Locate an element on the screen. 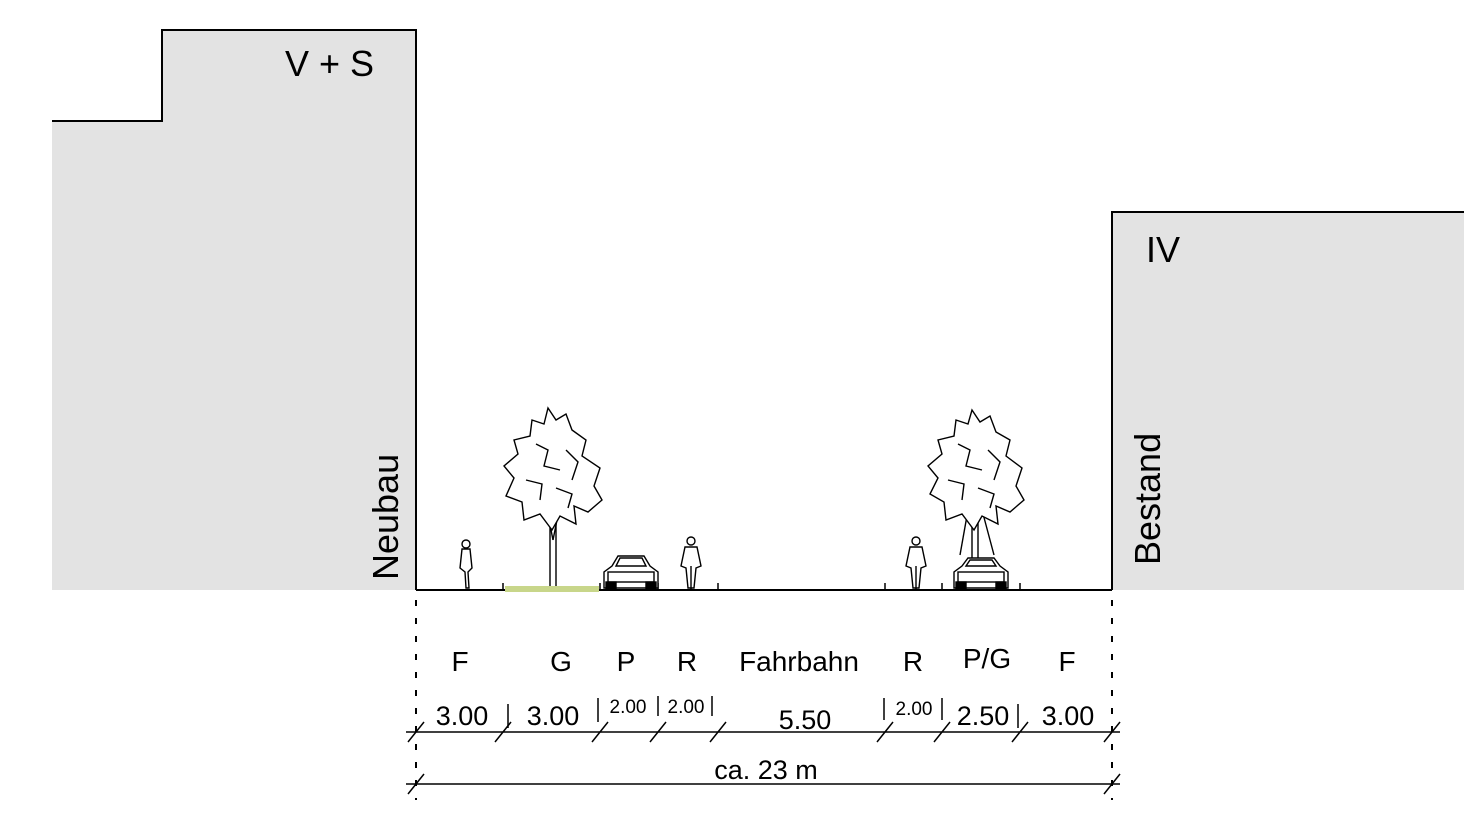  pedestrian-icon is located at coordinates (466, 564).